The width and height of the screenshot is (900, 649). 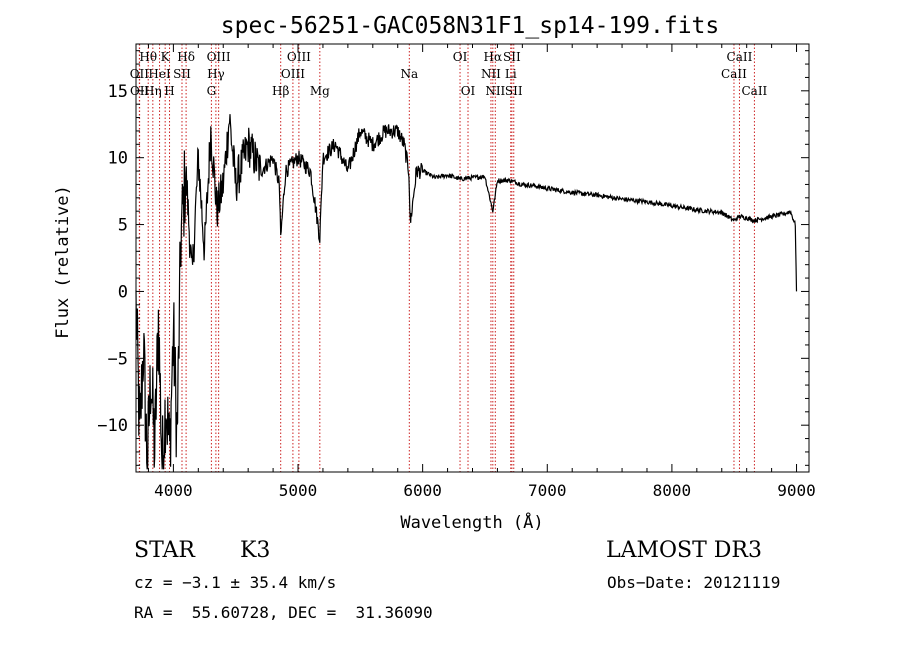 What do you see at coordinates (547, 490) in the screenshot?
I see `x-tick-label-3: 7000` at bounding box center [547, 490].